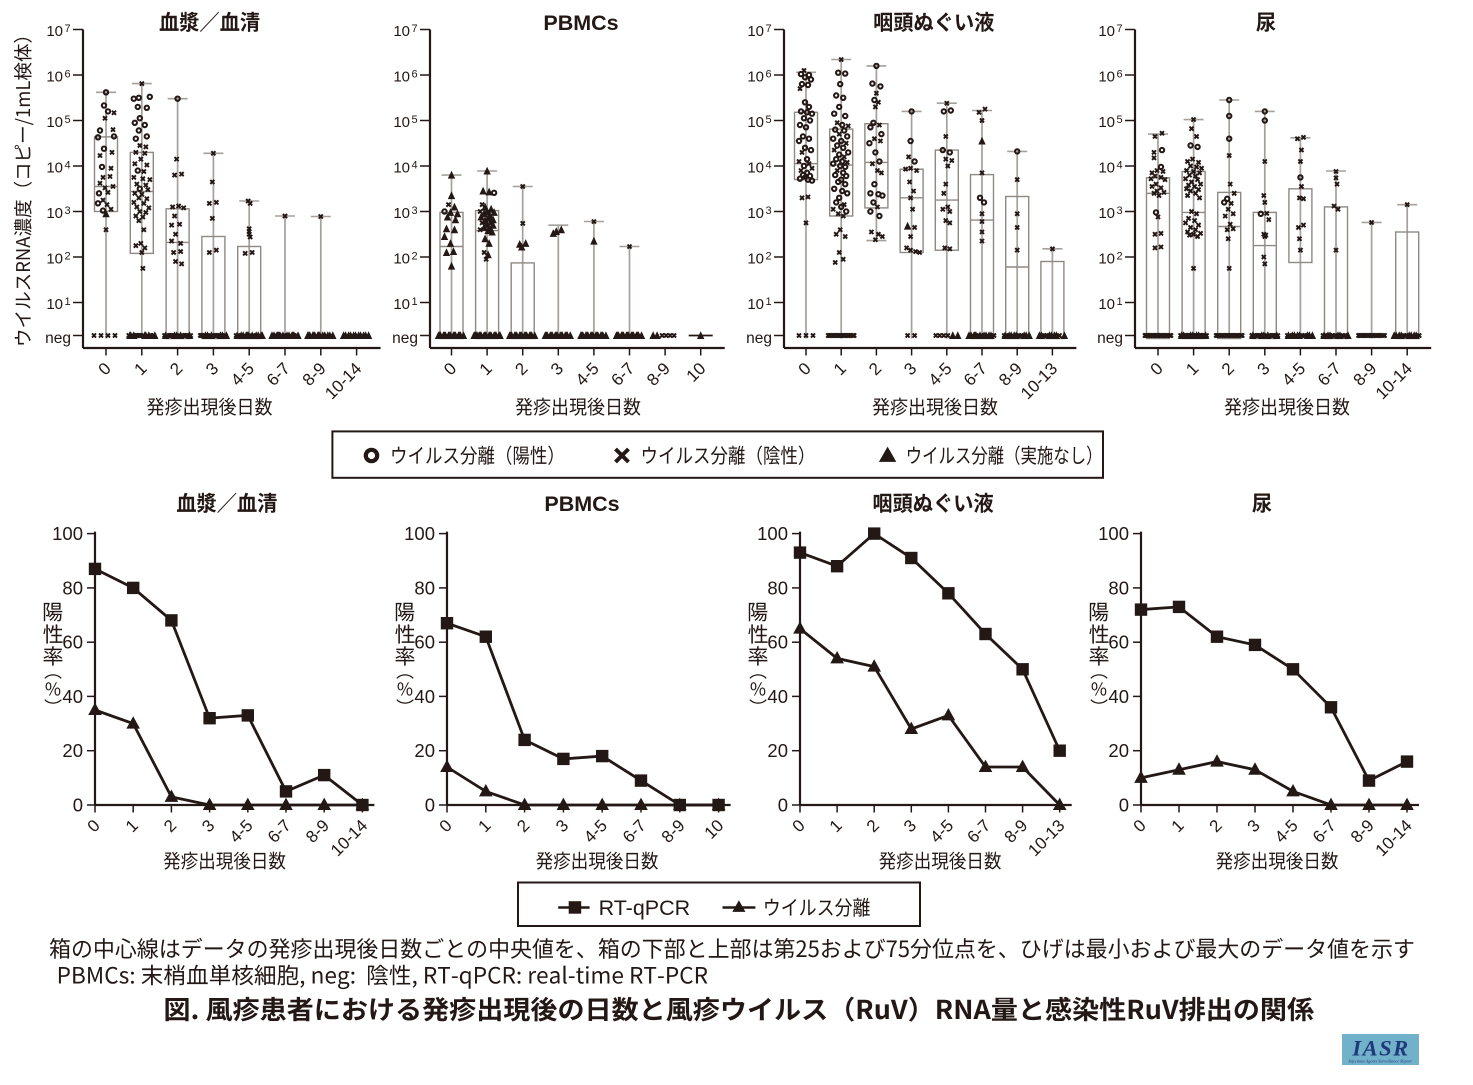  I want to click on svg-text: 100, so click(772, 533).